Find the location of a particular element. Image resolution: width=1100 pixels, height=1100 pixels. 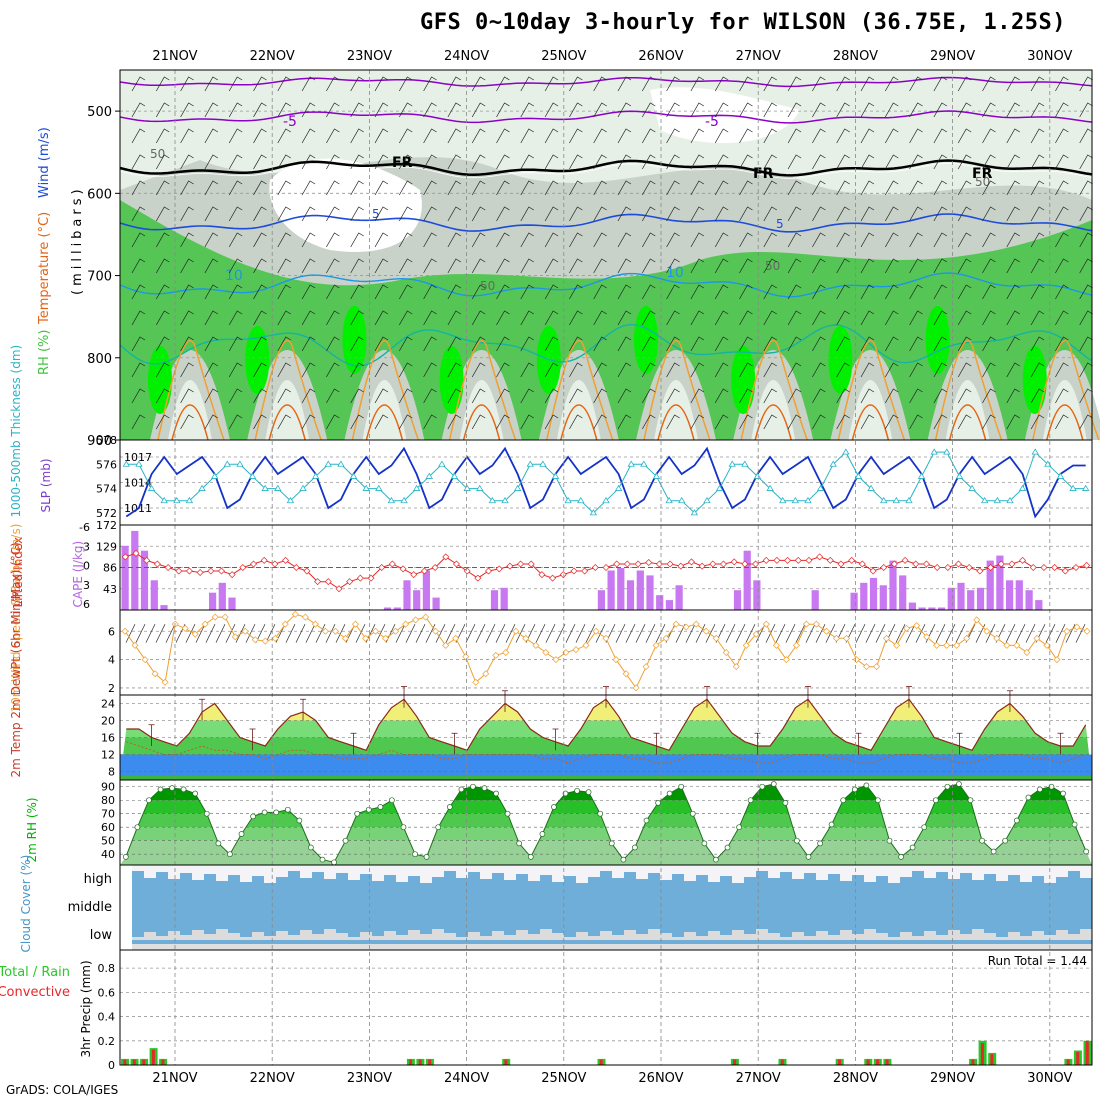

y-tick-label: 172 is located at coordinates (106, 525).